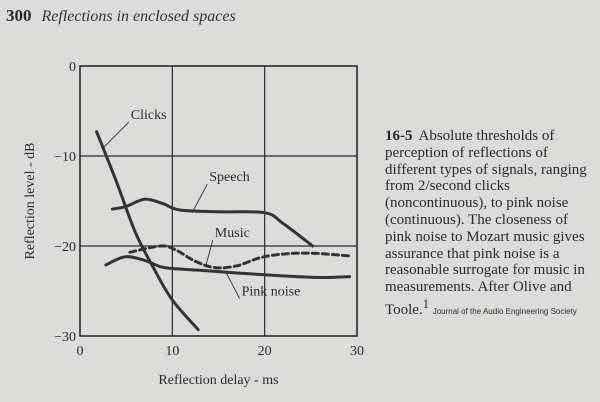 This screenshot has height=402, width=600. Describe the element at coordinates (240, 257) in the screenshot. I see `series-line-music` at that location.